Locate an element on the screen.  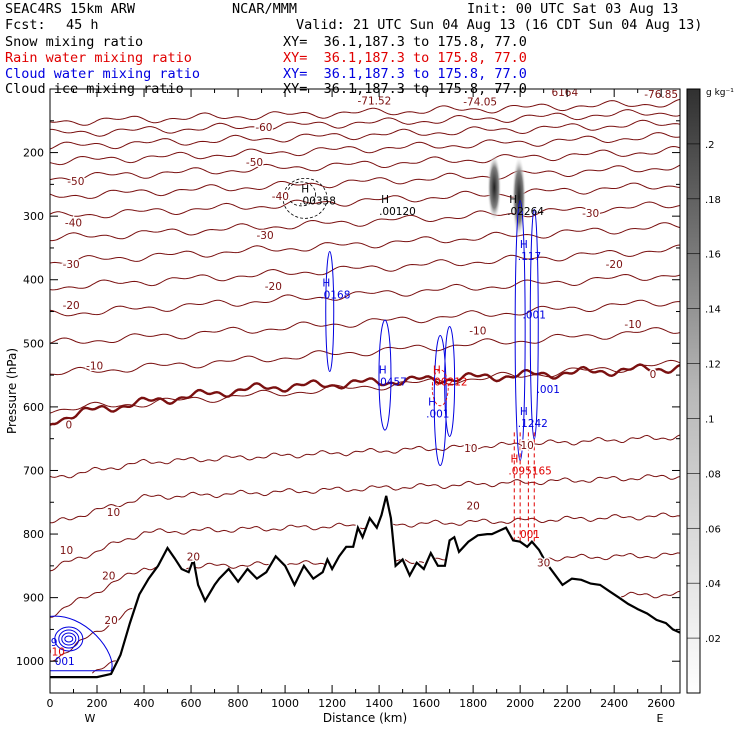
max-label: 79 is located at coordinates (50, 643).